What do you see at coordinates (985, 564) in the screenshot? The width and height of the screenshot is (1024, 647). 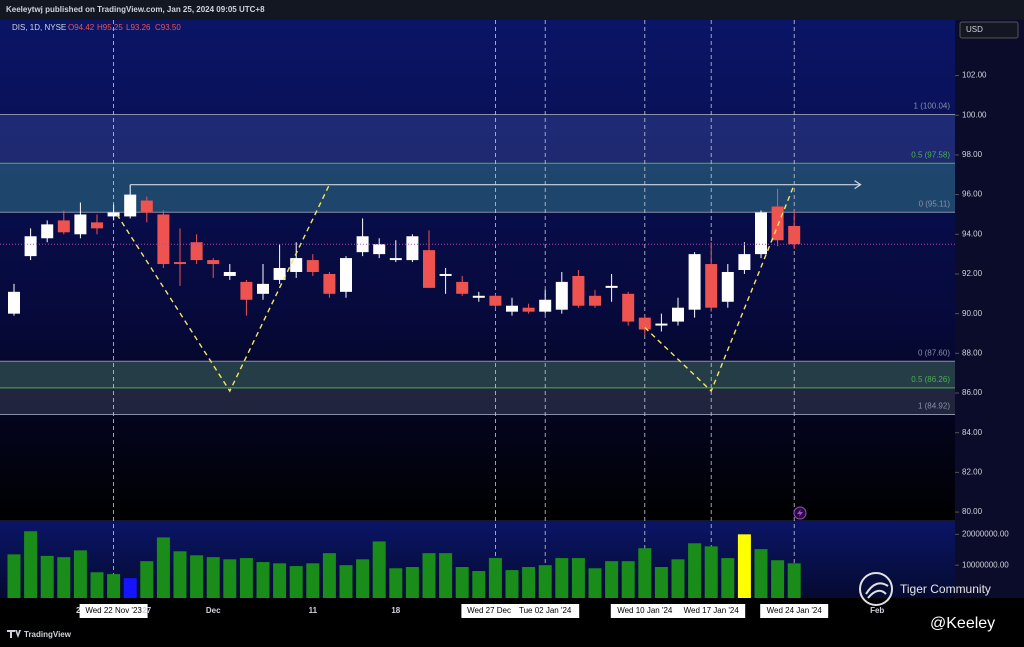 I see `volume-tick-label: 10000000.00` at bounding box center [985, 564].